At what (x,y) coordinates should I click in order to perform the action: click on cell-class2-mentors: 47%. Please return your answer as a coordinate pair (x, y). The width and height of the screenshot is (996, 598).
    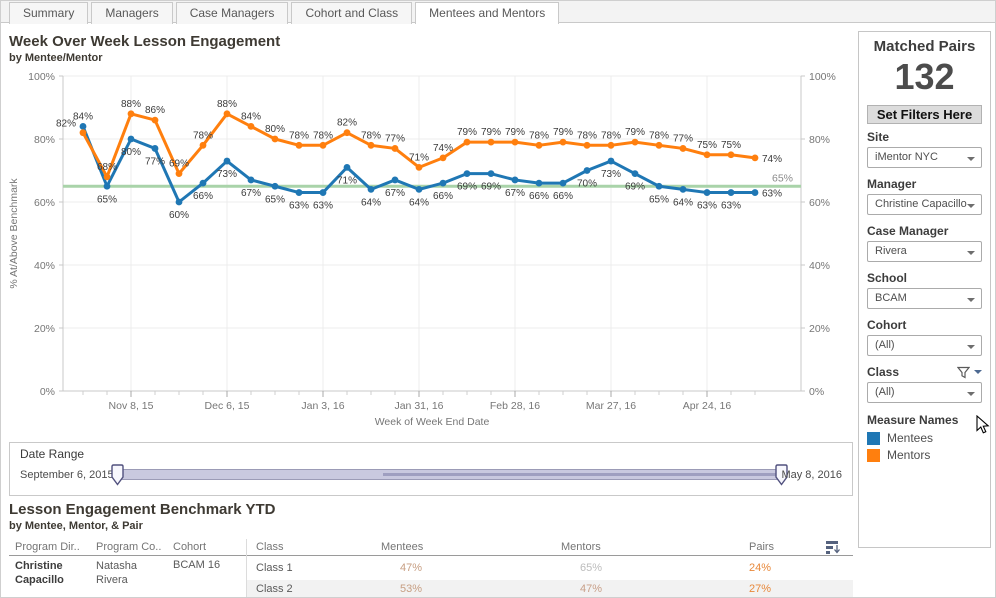
    Looking at the image, I should click on (591, 589).